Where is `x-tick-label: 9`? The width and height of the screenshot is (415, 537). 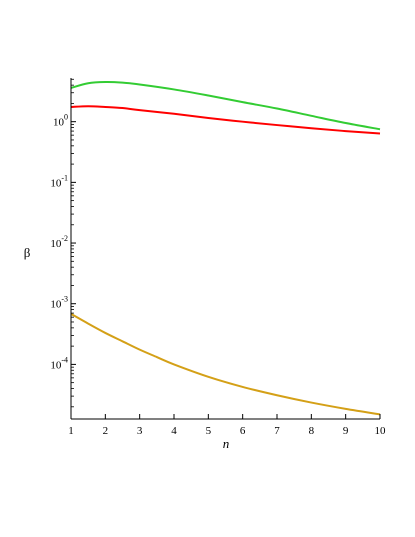 x-tick-label: 9 is located at coordinates (346, 431).